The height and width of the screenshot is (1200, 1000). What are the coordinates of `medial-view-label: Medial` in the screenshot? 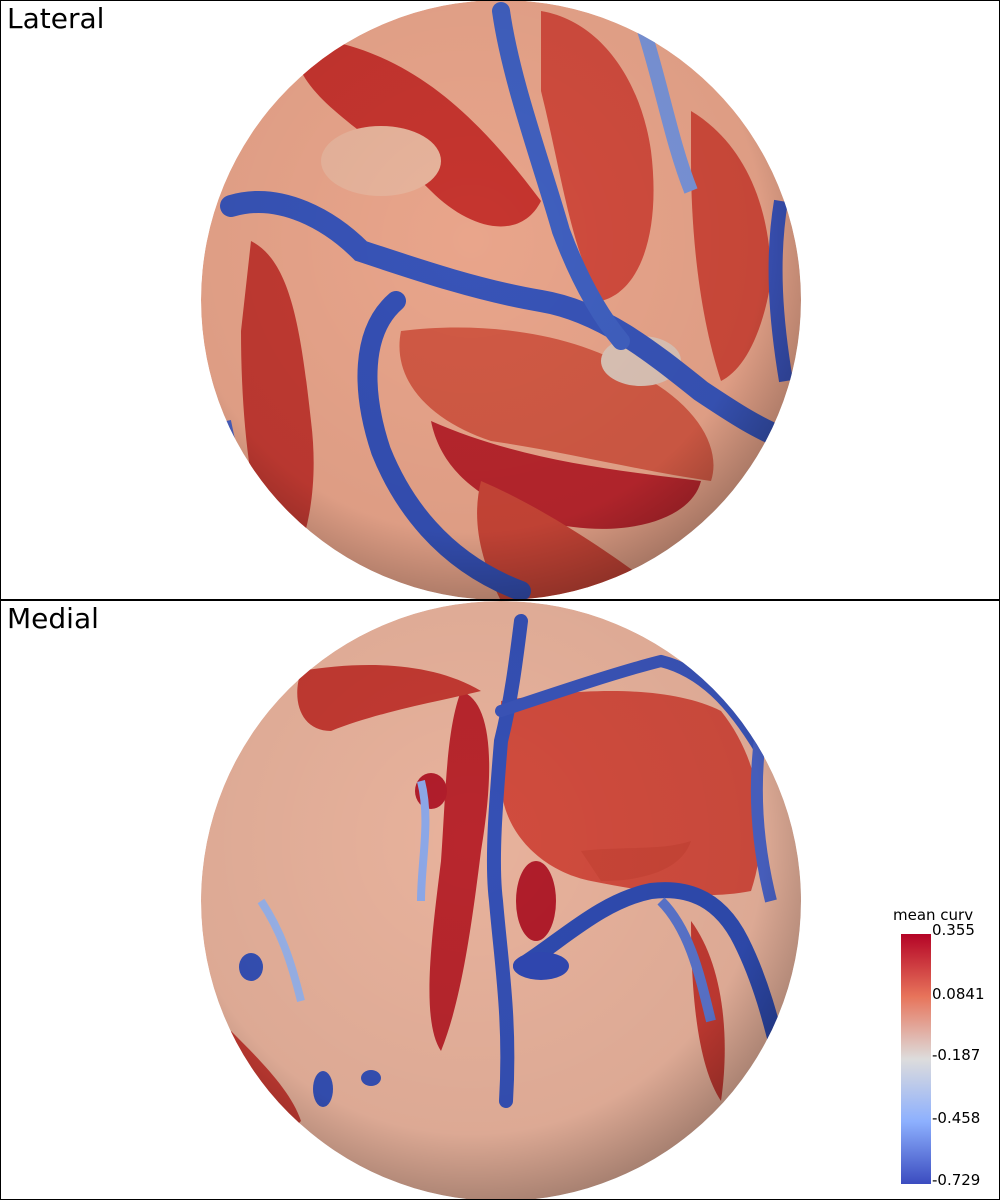 It's located at (53, 618).